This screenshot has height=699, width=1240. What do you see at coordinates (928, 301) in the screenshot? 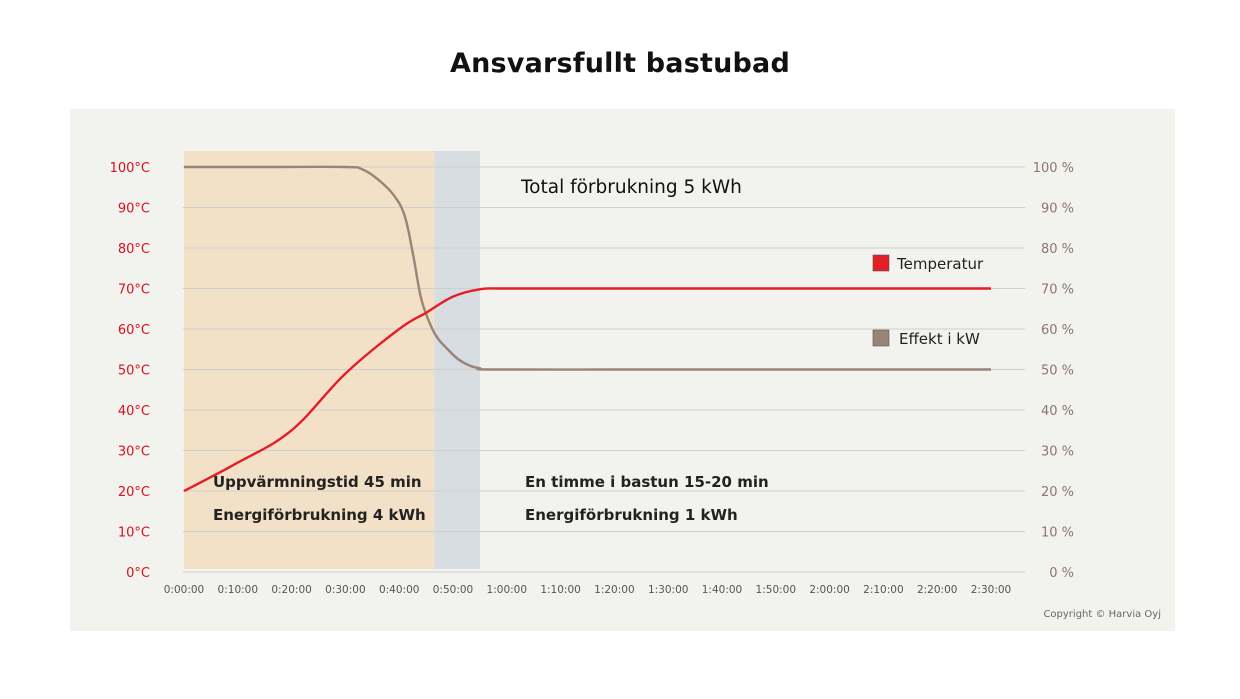
I see `legend: Temperatur Effekt i kW` at bounding box center [928, 301].